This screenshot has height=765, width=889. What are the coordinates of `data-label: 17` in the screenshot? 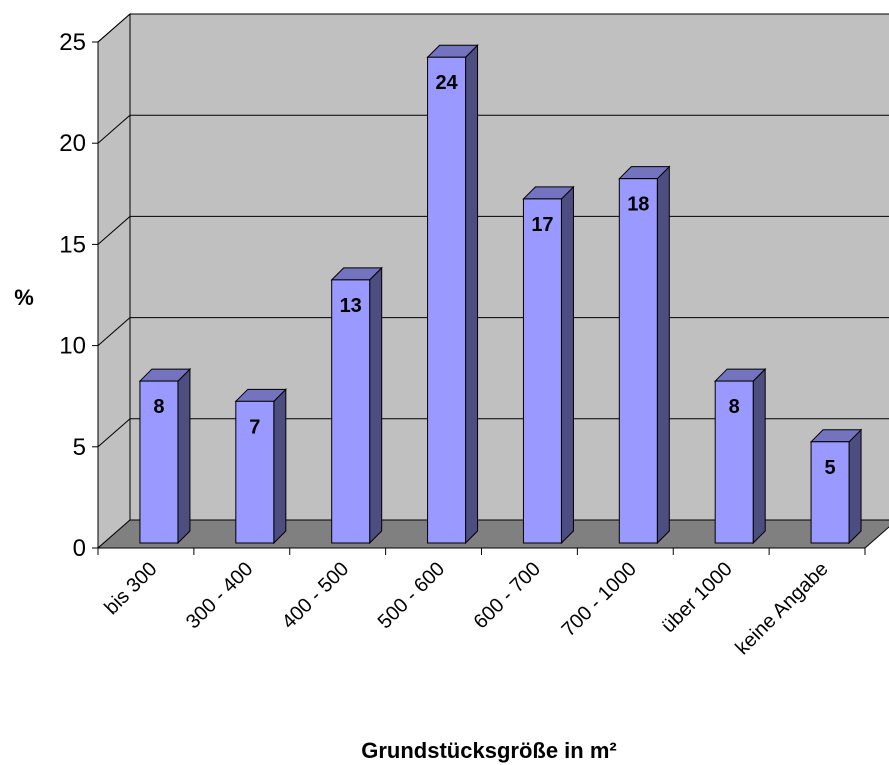 It's located at (542, 225).